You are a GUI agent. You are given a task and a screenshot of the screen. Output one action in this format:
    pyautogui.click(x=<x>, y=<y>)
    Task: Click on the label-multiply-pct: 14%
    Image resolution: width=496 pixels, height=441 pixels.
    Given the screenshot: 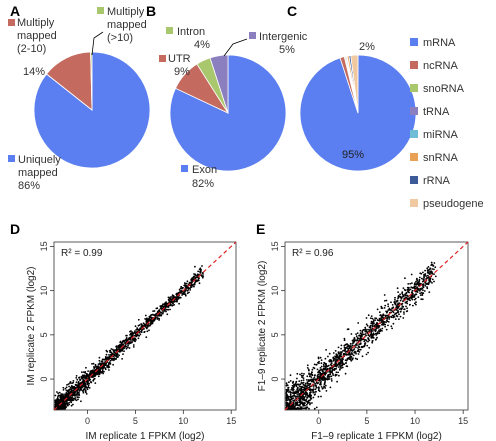 What is the action you would take?
    pyautogui.click(x=34, y=72)
    